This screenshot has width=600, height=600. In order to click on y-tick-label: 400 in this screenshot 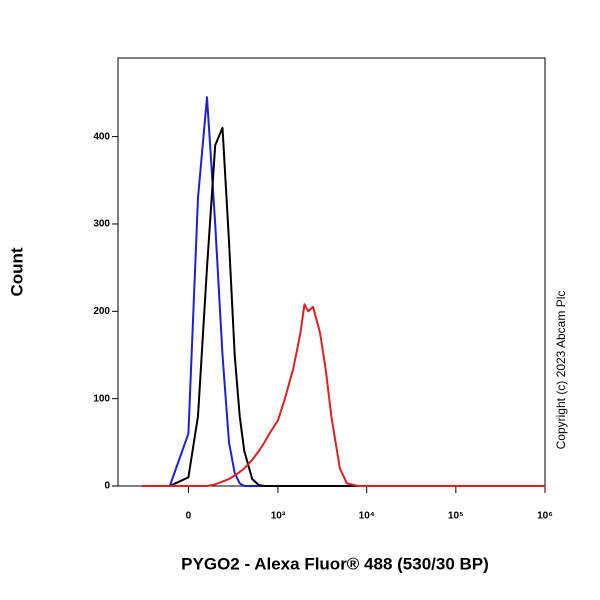, I will do `click(101, 136)`.